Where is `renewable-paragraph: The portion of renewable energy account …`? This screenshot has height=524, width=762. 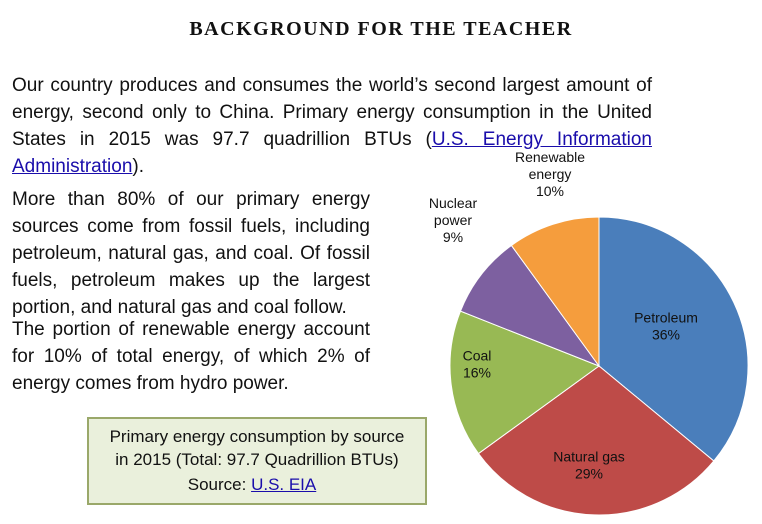 renewable-paragraph: The portion of renewable energy account … is located at coordinates (191, 356).